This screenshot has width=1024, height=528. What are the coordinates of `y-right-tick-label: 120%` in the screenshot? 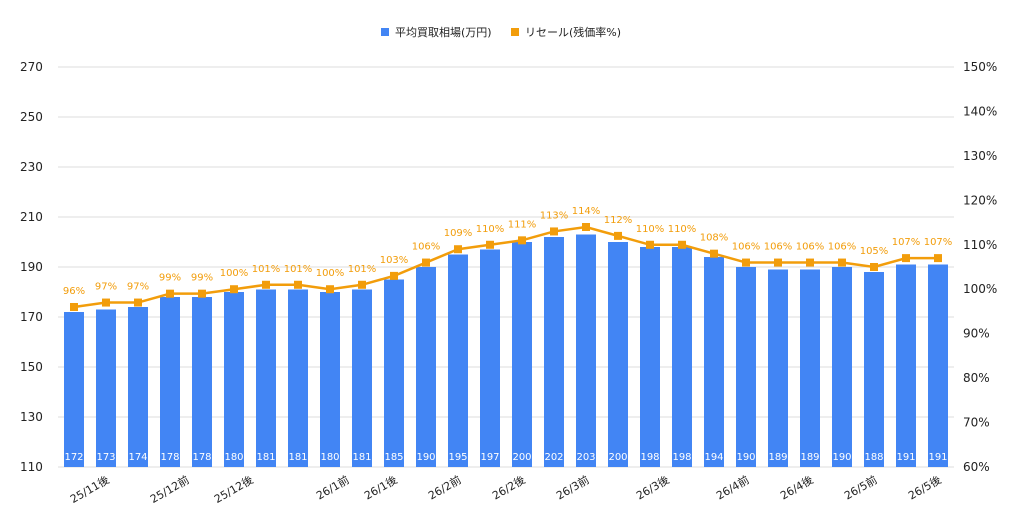 It's located at (980, 200).